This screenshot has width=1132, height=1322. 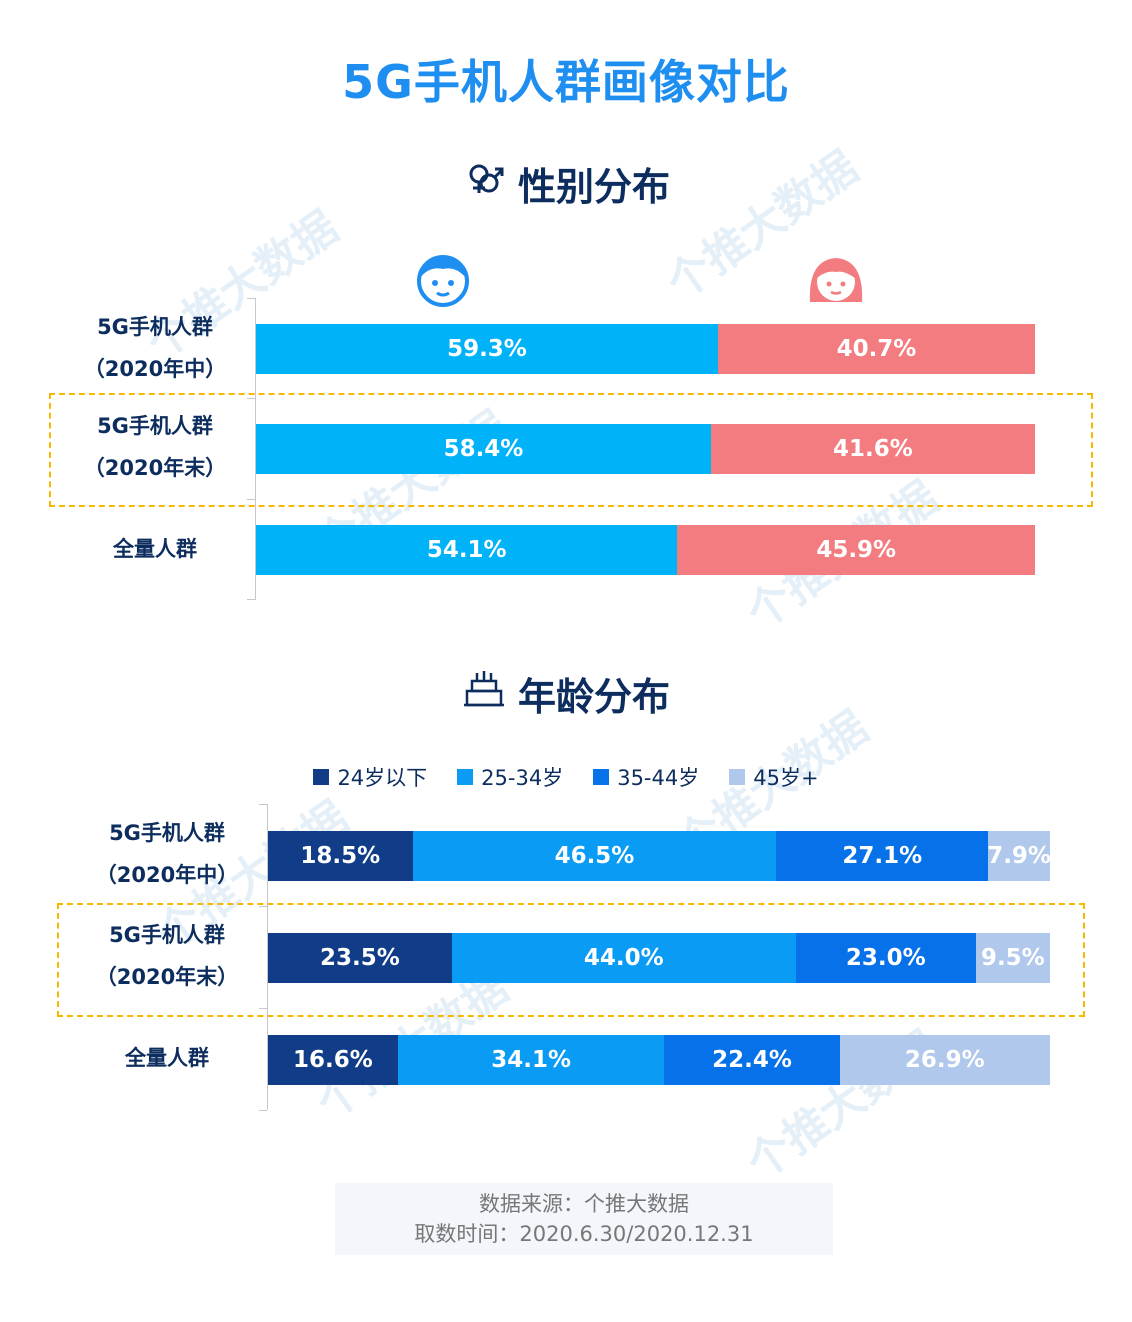 I want to click on gender-section-title: 性别分布, so click(x=566, y=183).